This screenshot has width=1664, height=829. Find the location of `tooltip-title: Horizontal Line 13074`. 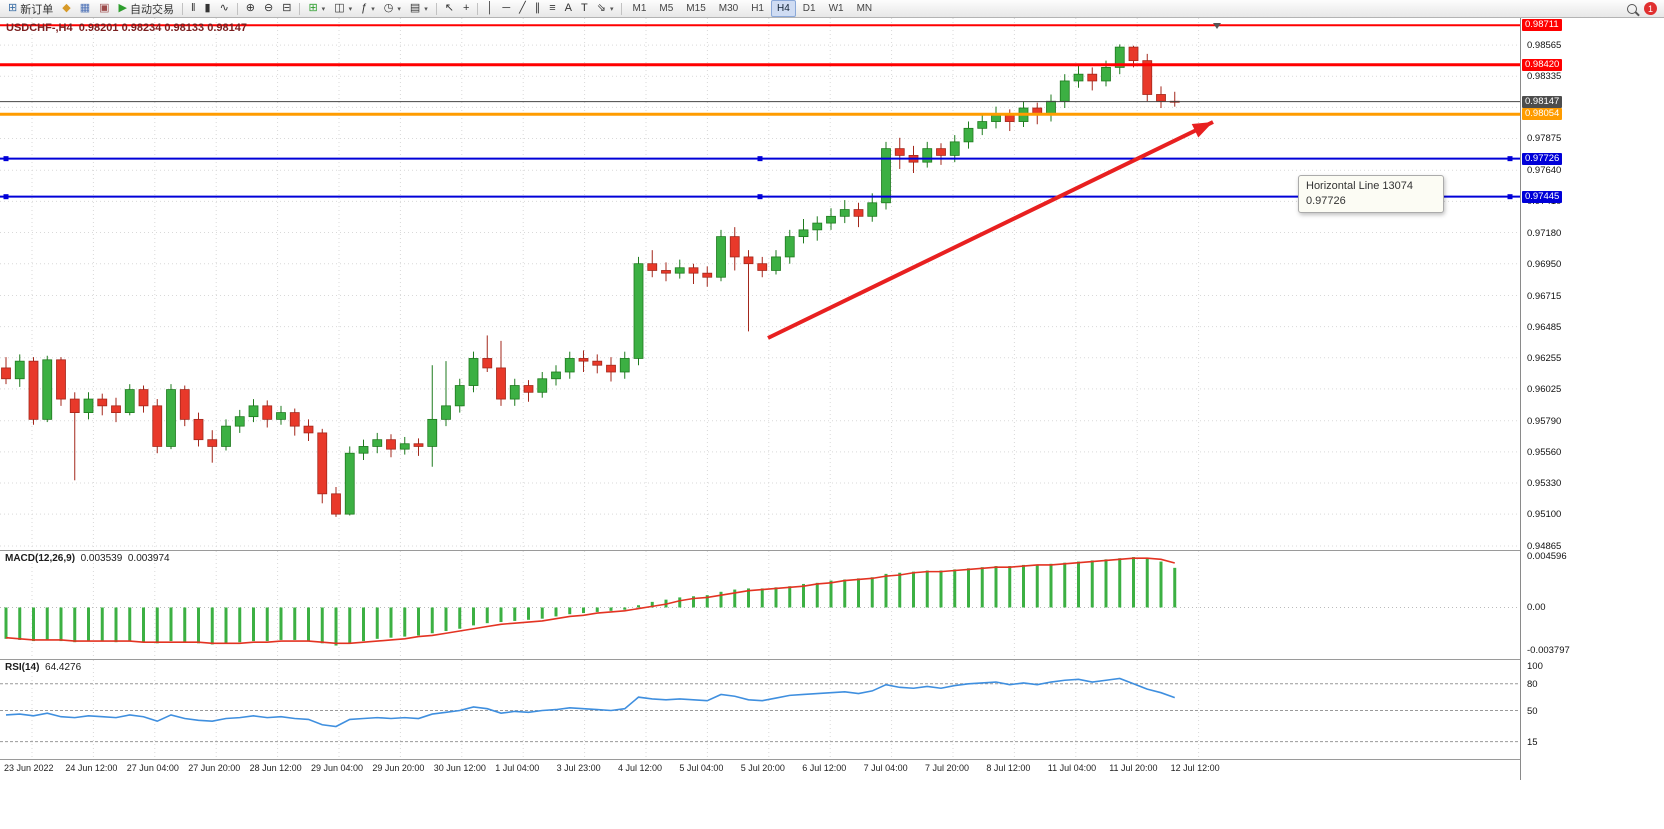

tooltip-title: Horizontal Line 13074 is located at coordinates (1360, 186).